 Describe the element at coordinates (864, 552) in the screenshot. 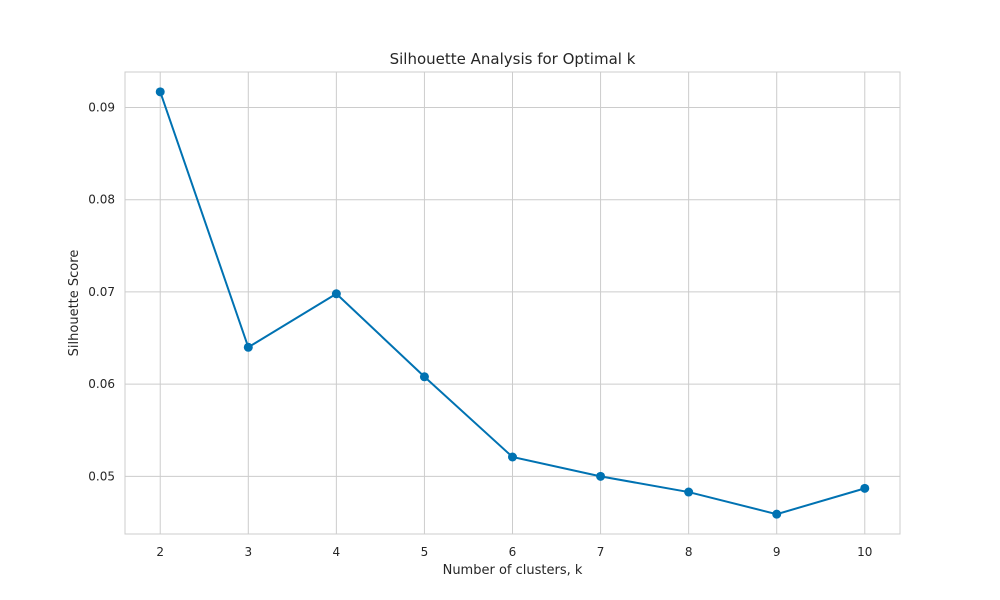

I see `x-tick-label: 10` at that location.